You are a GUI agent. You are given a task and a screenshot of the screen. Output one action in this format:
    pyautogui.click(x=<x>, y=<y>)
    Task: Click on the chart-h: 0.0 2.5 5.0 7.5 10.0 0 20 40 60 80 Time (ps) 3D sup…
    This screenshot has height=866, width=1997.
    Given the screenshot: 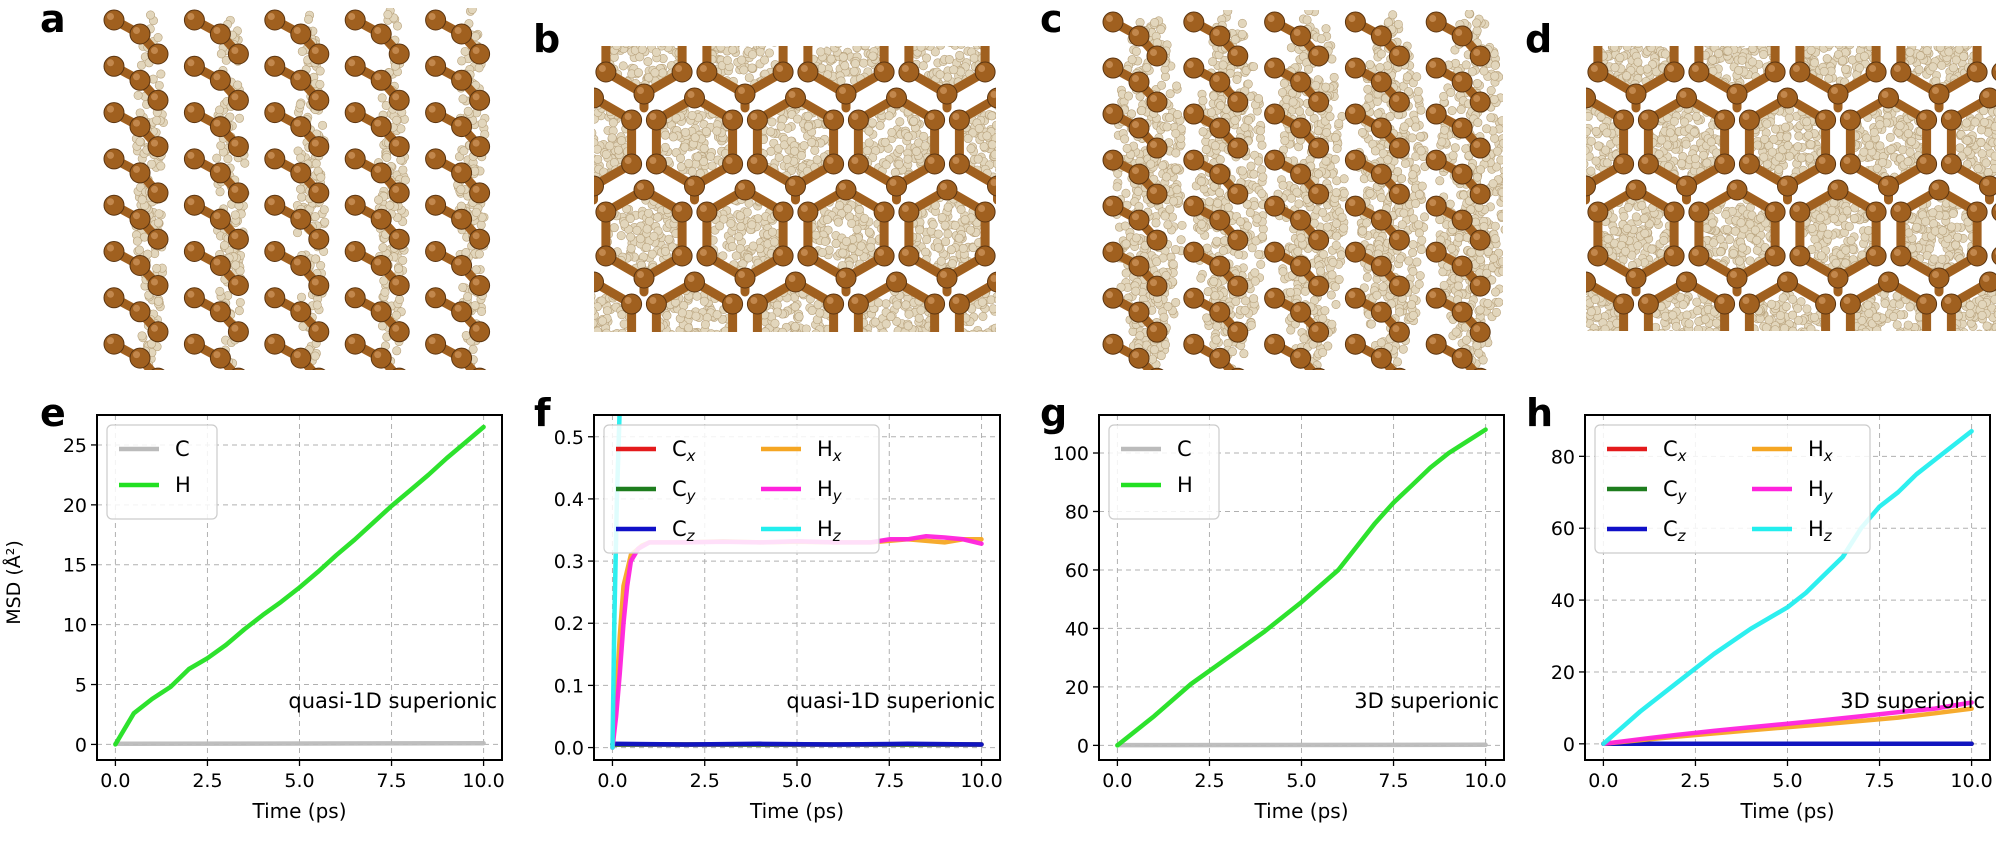 What is the action you would take?
    pyautogui.click(x=1772, y=619)
    